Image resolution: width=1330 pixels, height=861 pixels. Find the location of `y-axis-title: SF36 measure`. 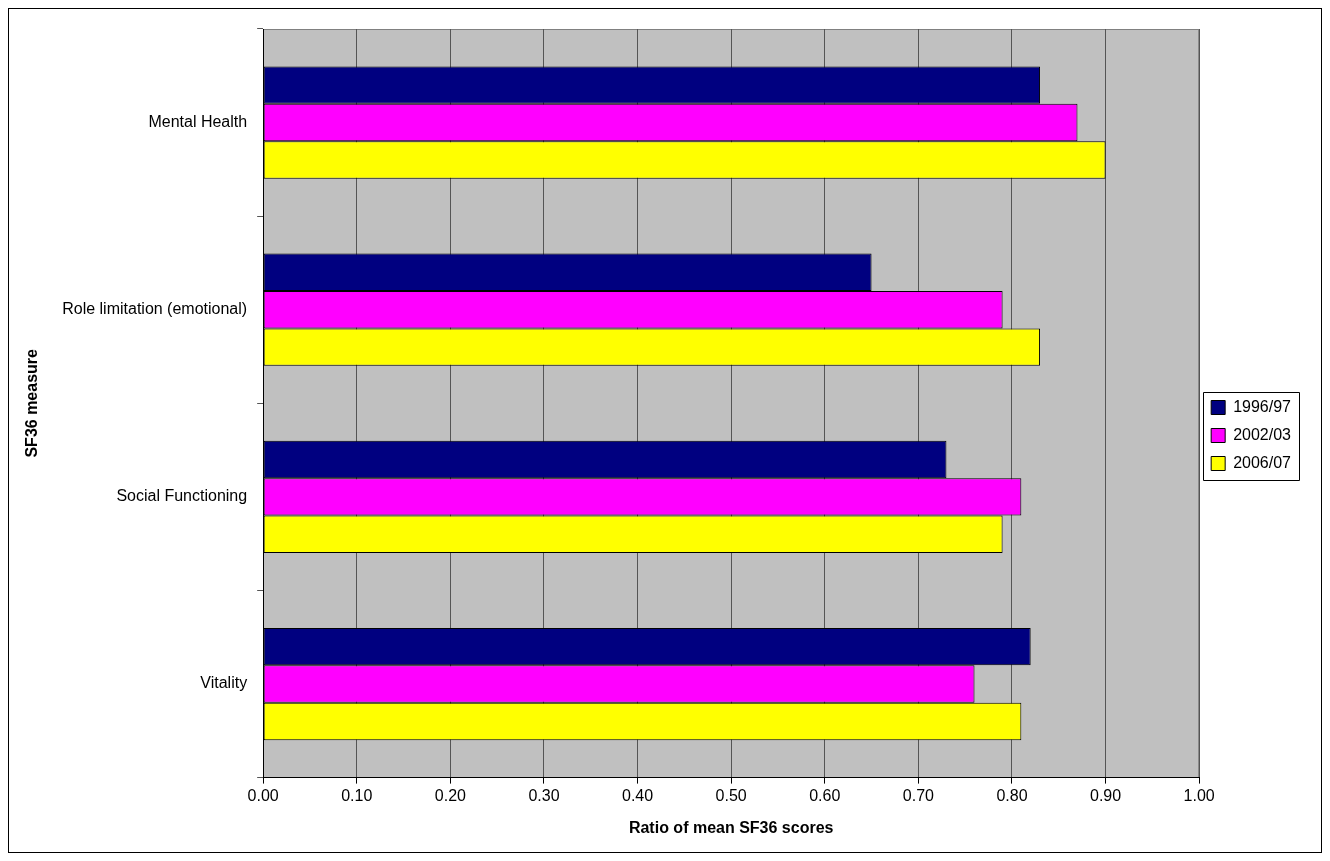

y-axis-title: SF36 measure is located at coordinates (32, 403).